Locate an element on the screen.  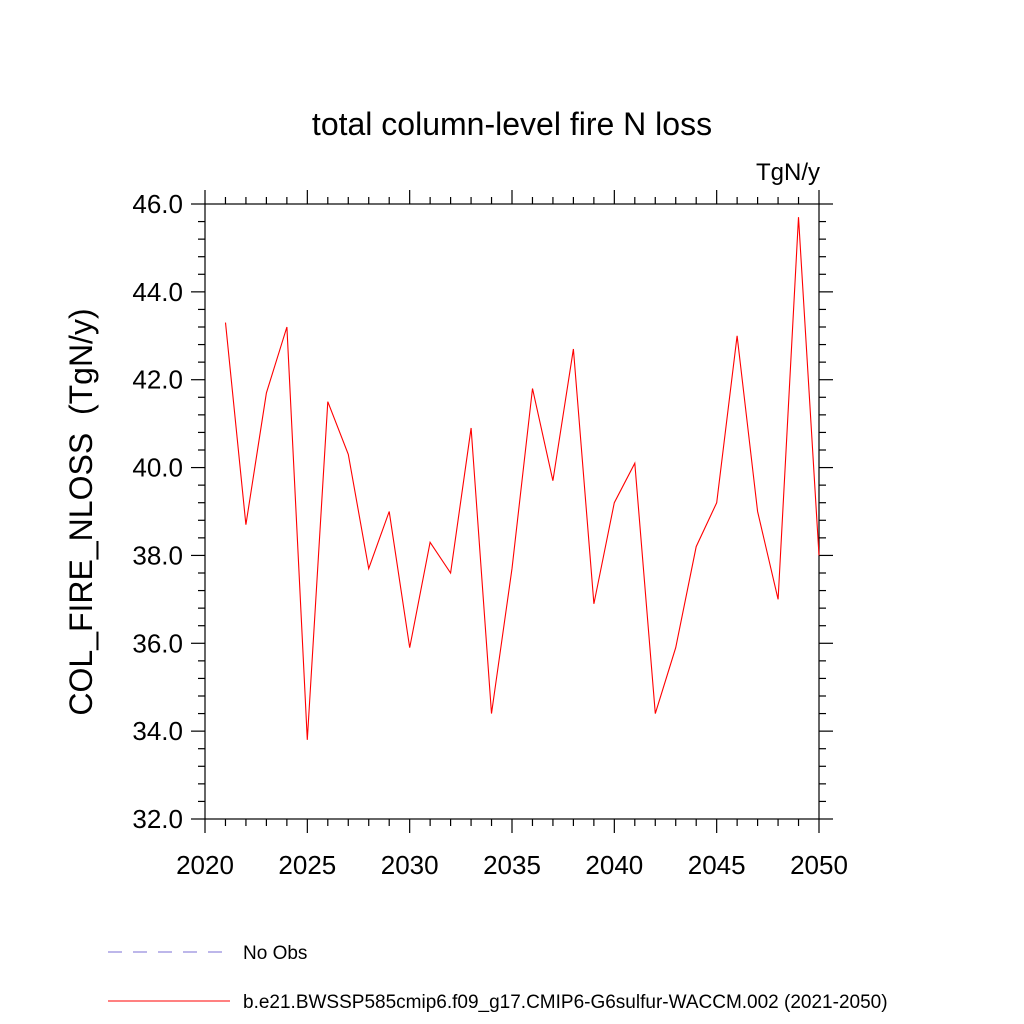
x-tick-label: 2050 is located at coordinates (819, 865).